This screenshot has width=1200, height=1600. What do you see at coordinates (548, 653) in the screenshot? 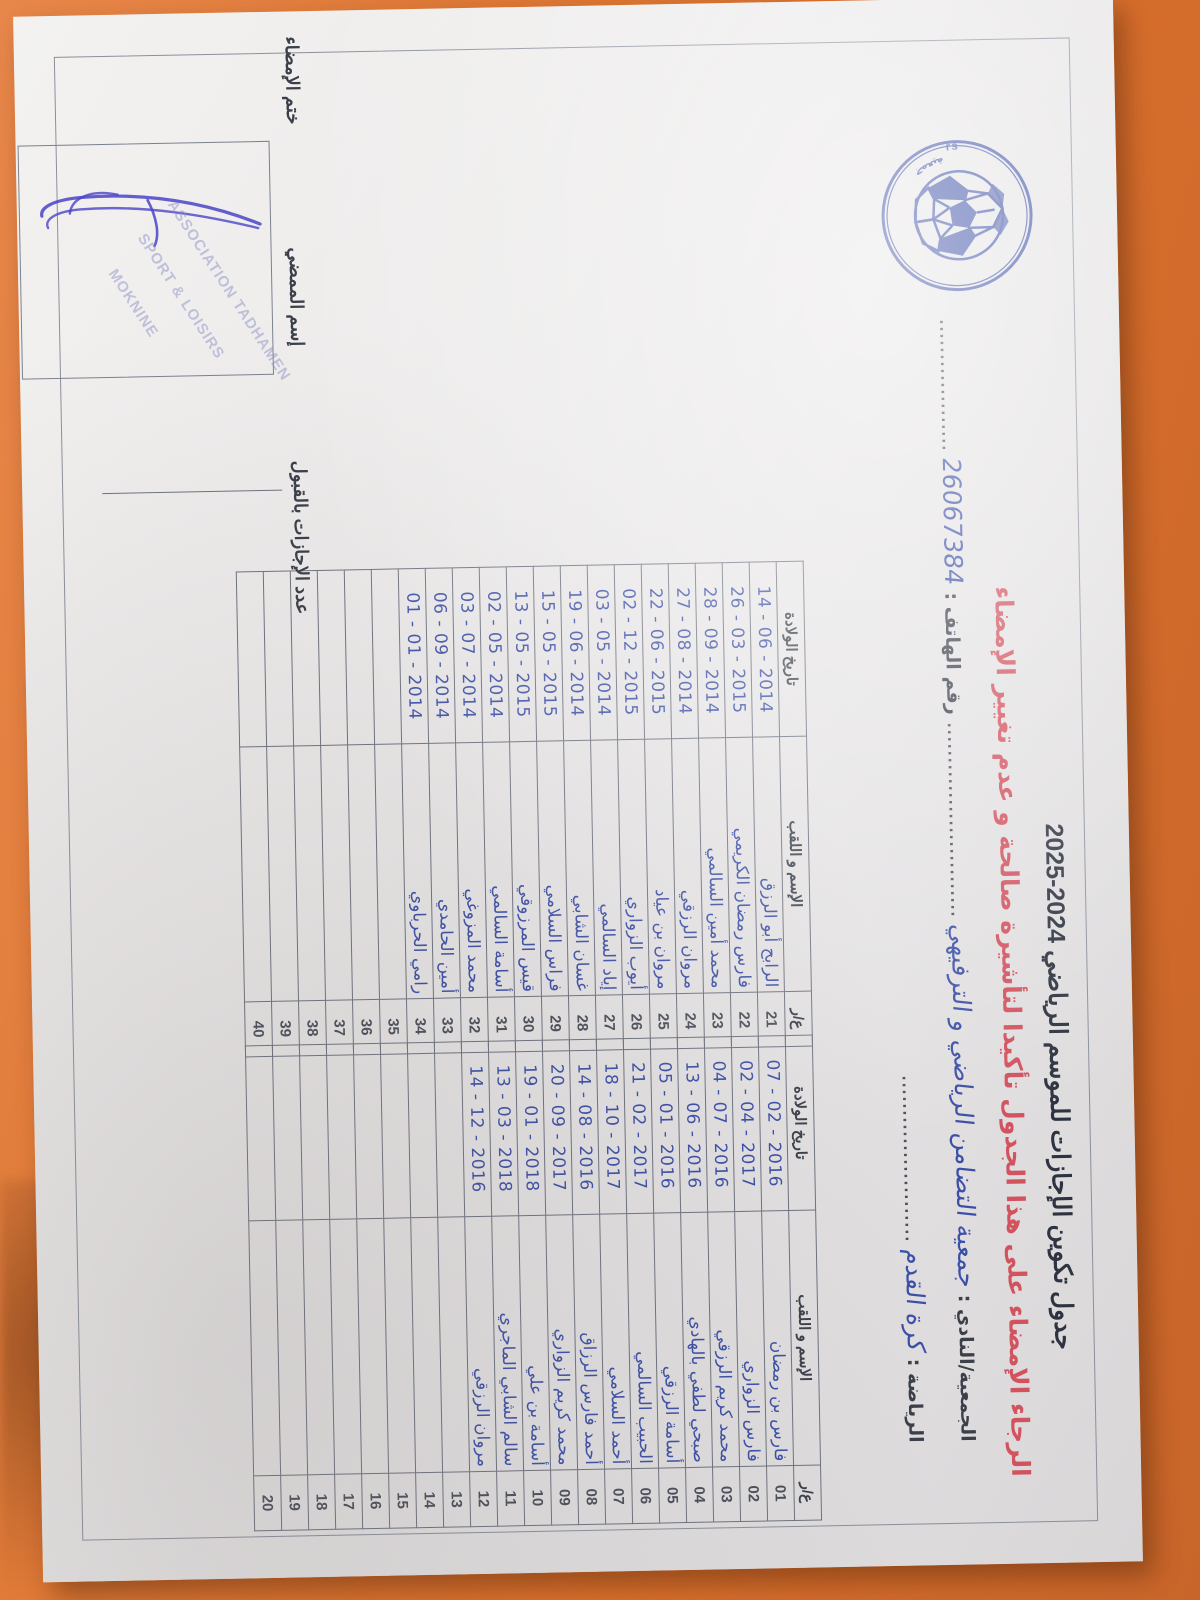
I see `cell-birth: 2015 - 05 - 15` at bounding box center [548, 653].